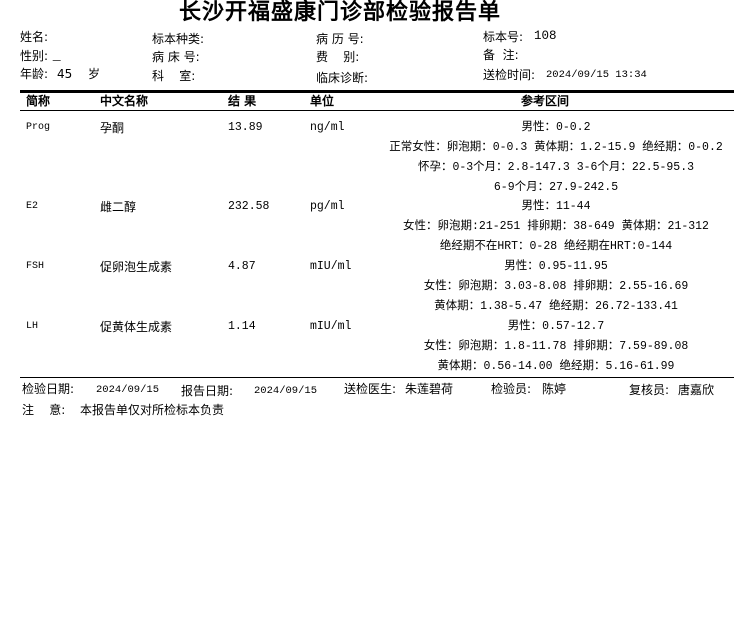  What do you see at coordinates (128, 390) in the screenshot?
I see `test-date: 2024/09/15` at bounding box center [128, 390].